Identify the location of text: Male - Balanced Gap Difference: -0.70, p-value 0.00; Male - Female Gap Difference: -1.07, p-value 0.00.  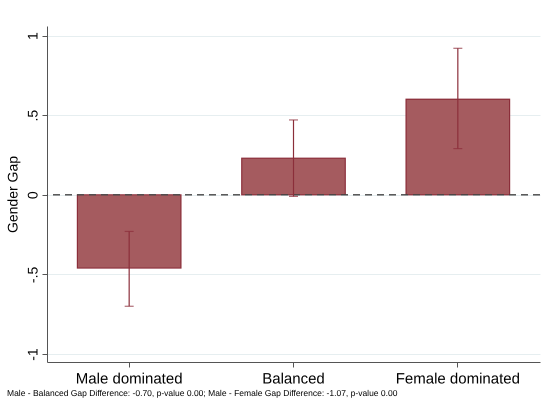
(202, 393).